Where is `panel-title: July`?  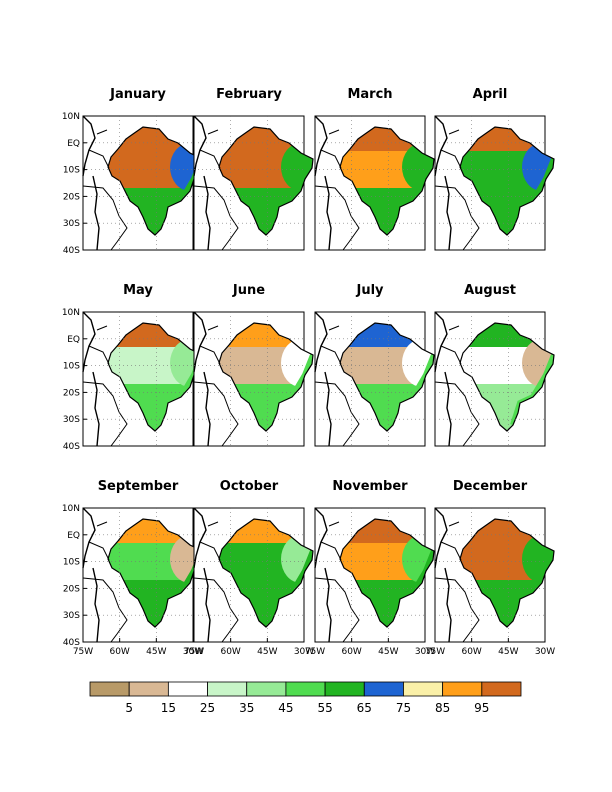 panel-title: July is located at coordinates (369, 290).